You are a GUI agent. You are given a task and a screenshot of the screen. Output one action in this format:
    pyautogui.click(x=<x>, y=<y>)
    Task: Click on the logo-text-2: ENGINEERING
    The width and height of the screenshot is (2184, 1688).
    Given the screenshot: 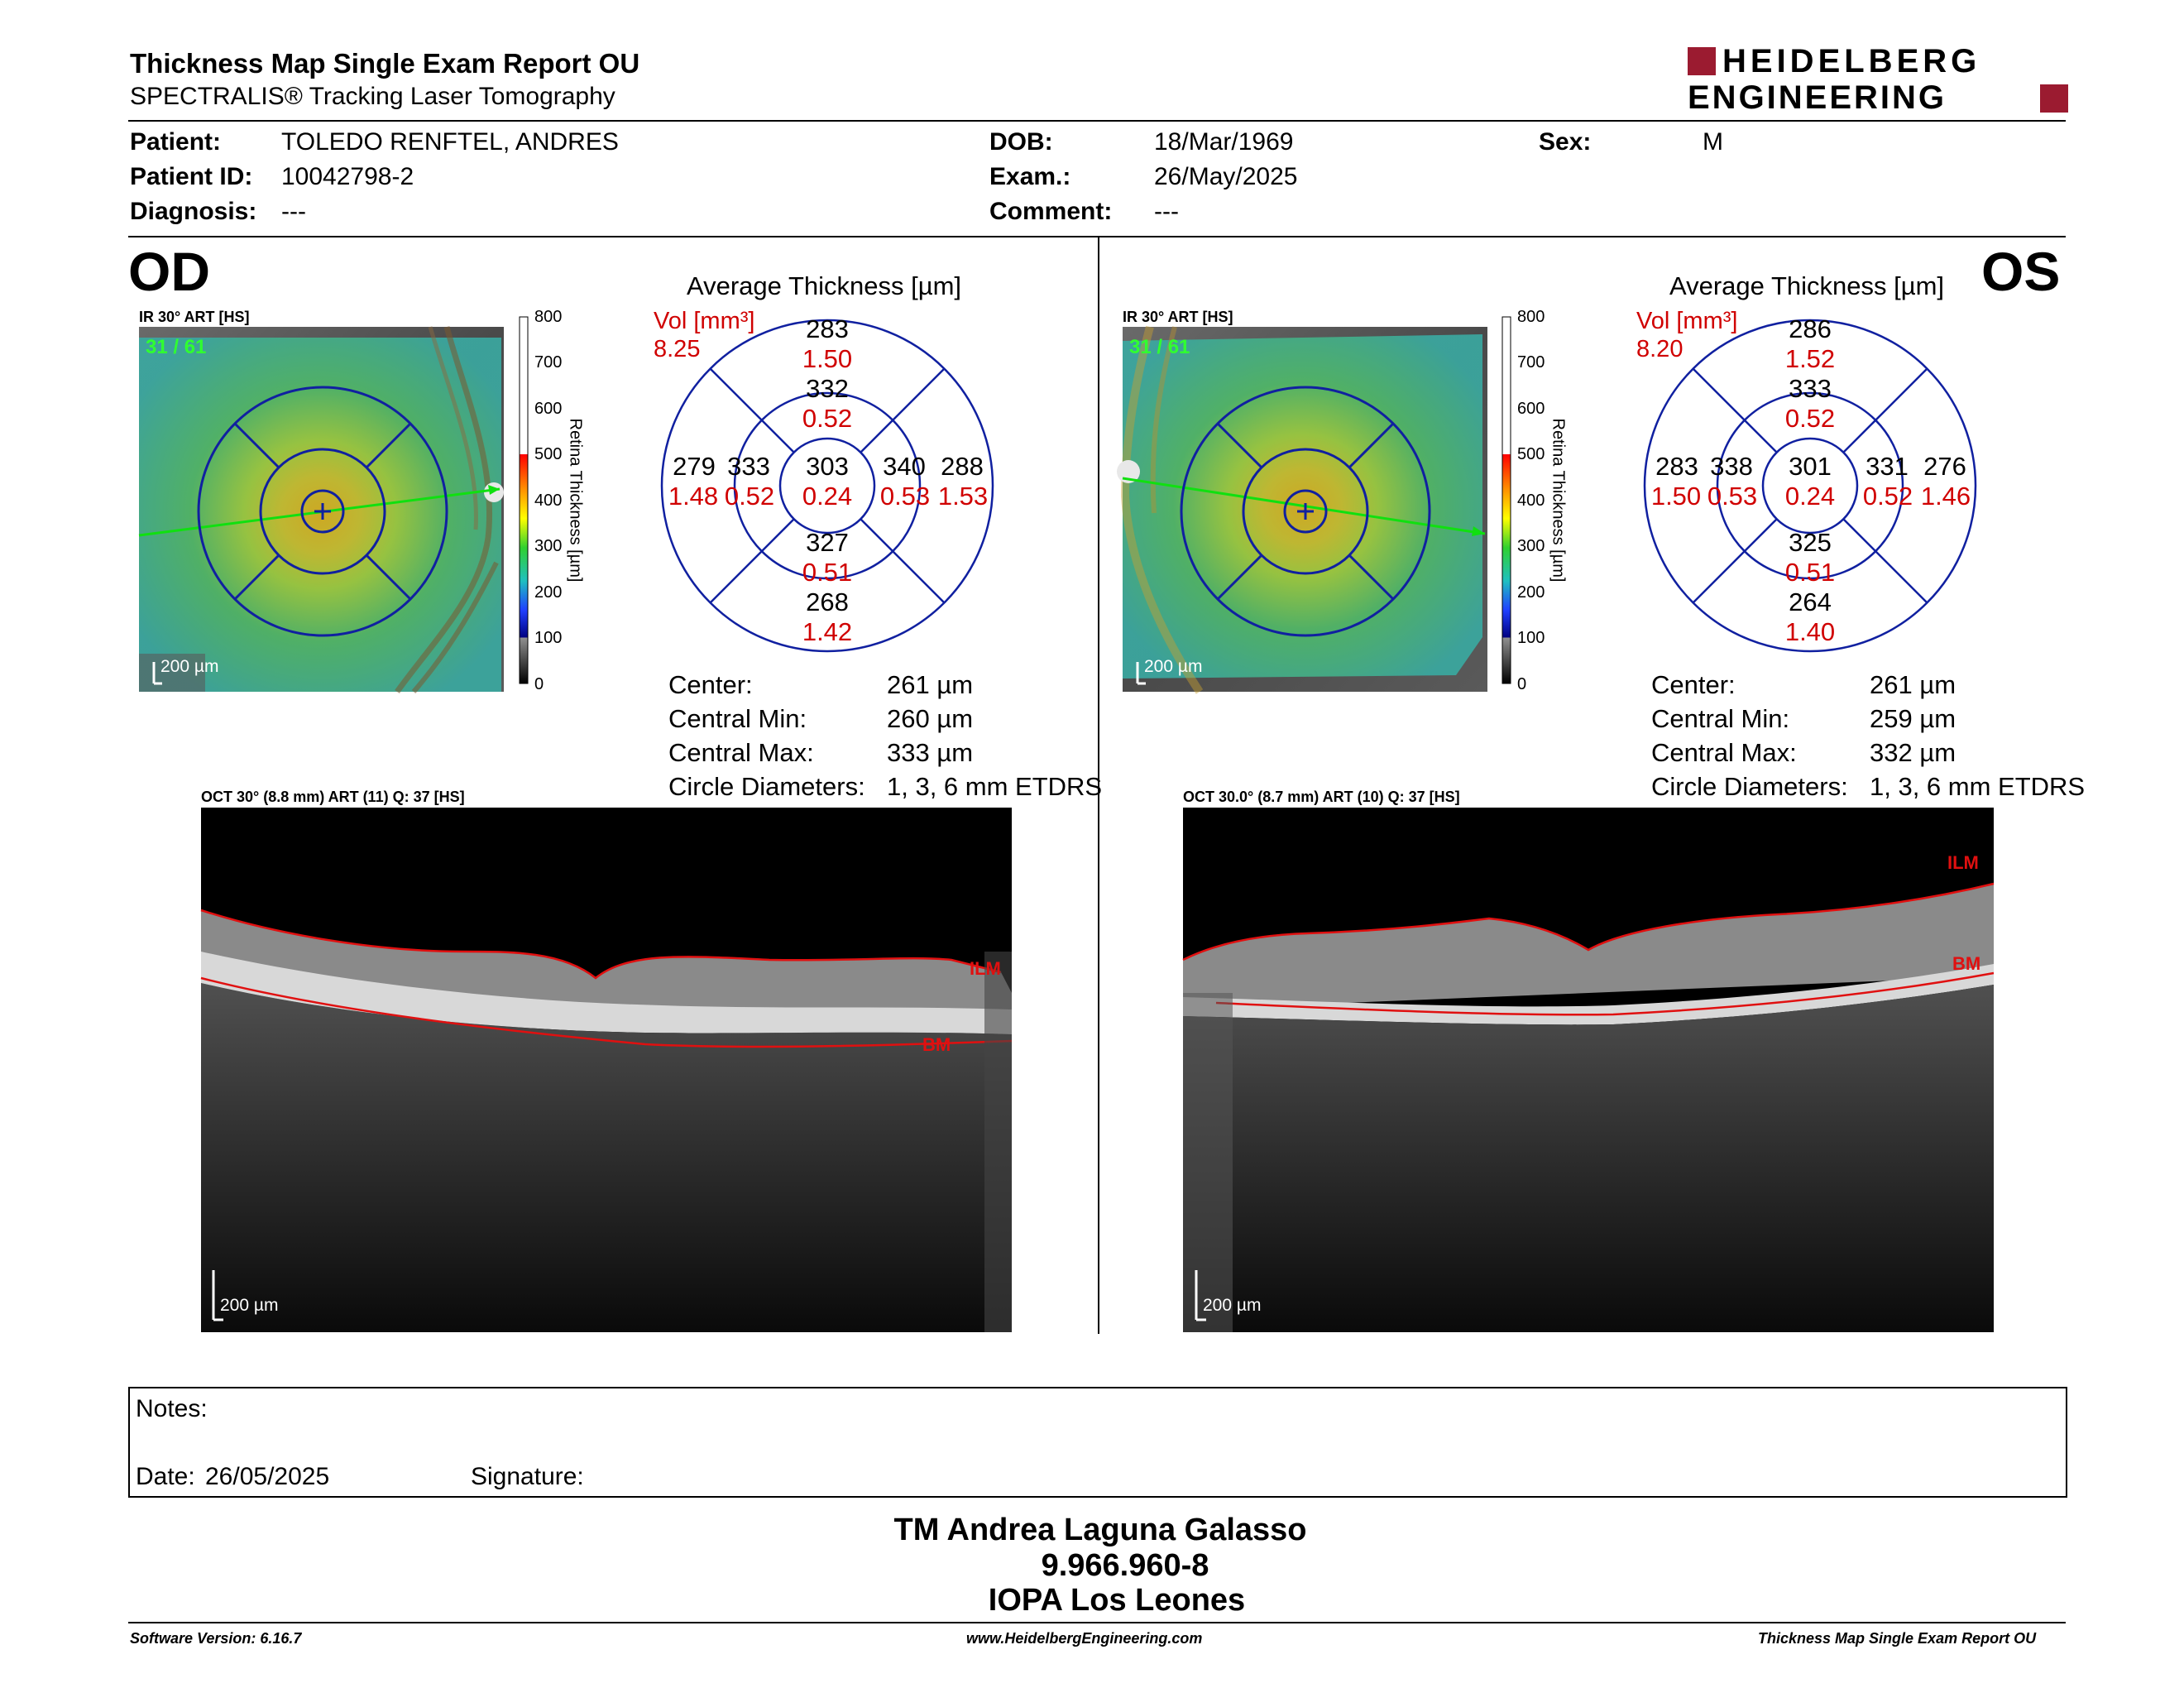 What is the action you would take?
    pyautogui.click(x=1817, y=97)
    